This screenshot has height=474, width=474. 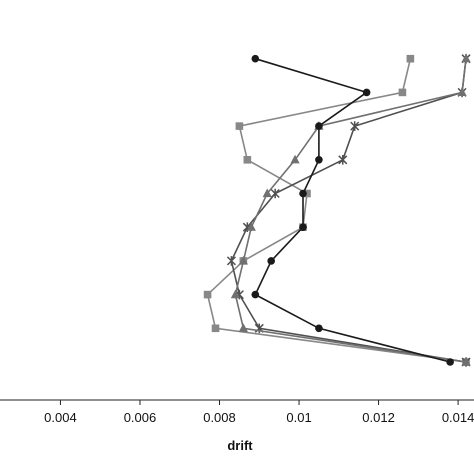 What do you see at coordinates (219, 417) in the screenshot?
I see `x-tick-label: 0.008` at bounding box center [219, 417].